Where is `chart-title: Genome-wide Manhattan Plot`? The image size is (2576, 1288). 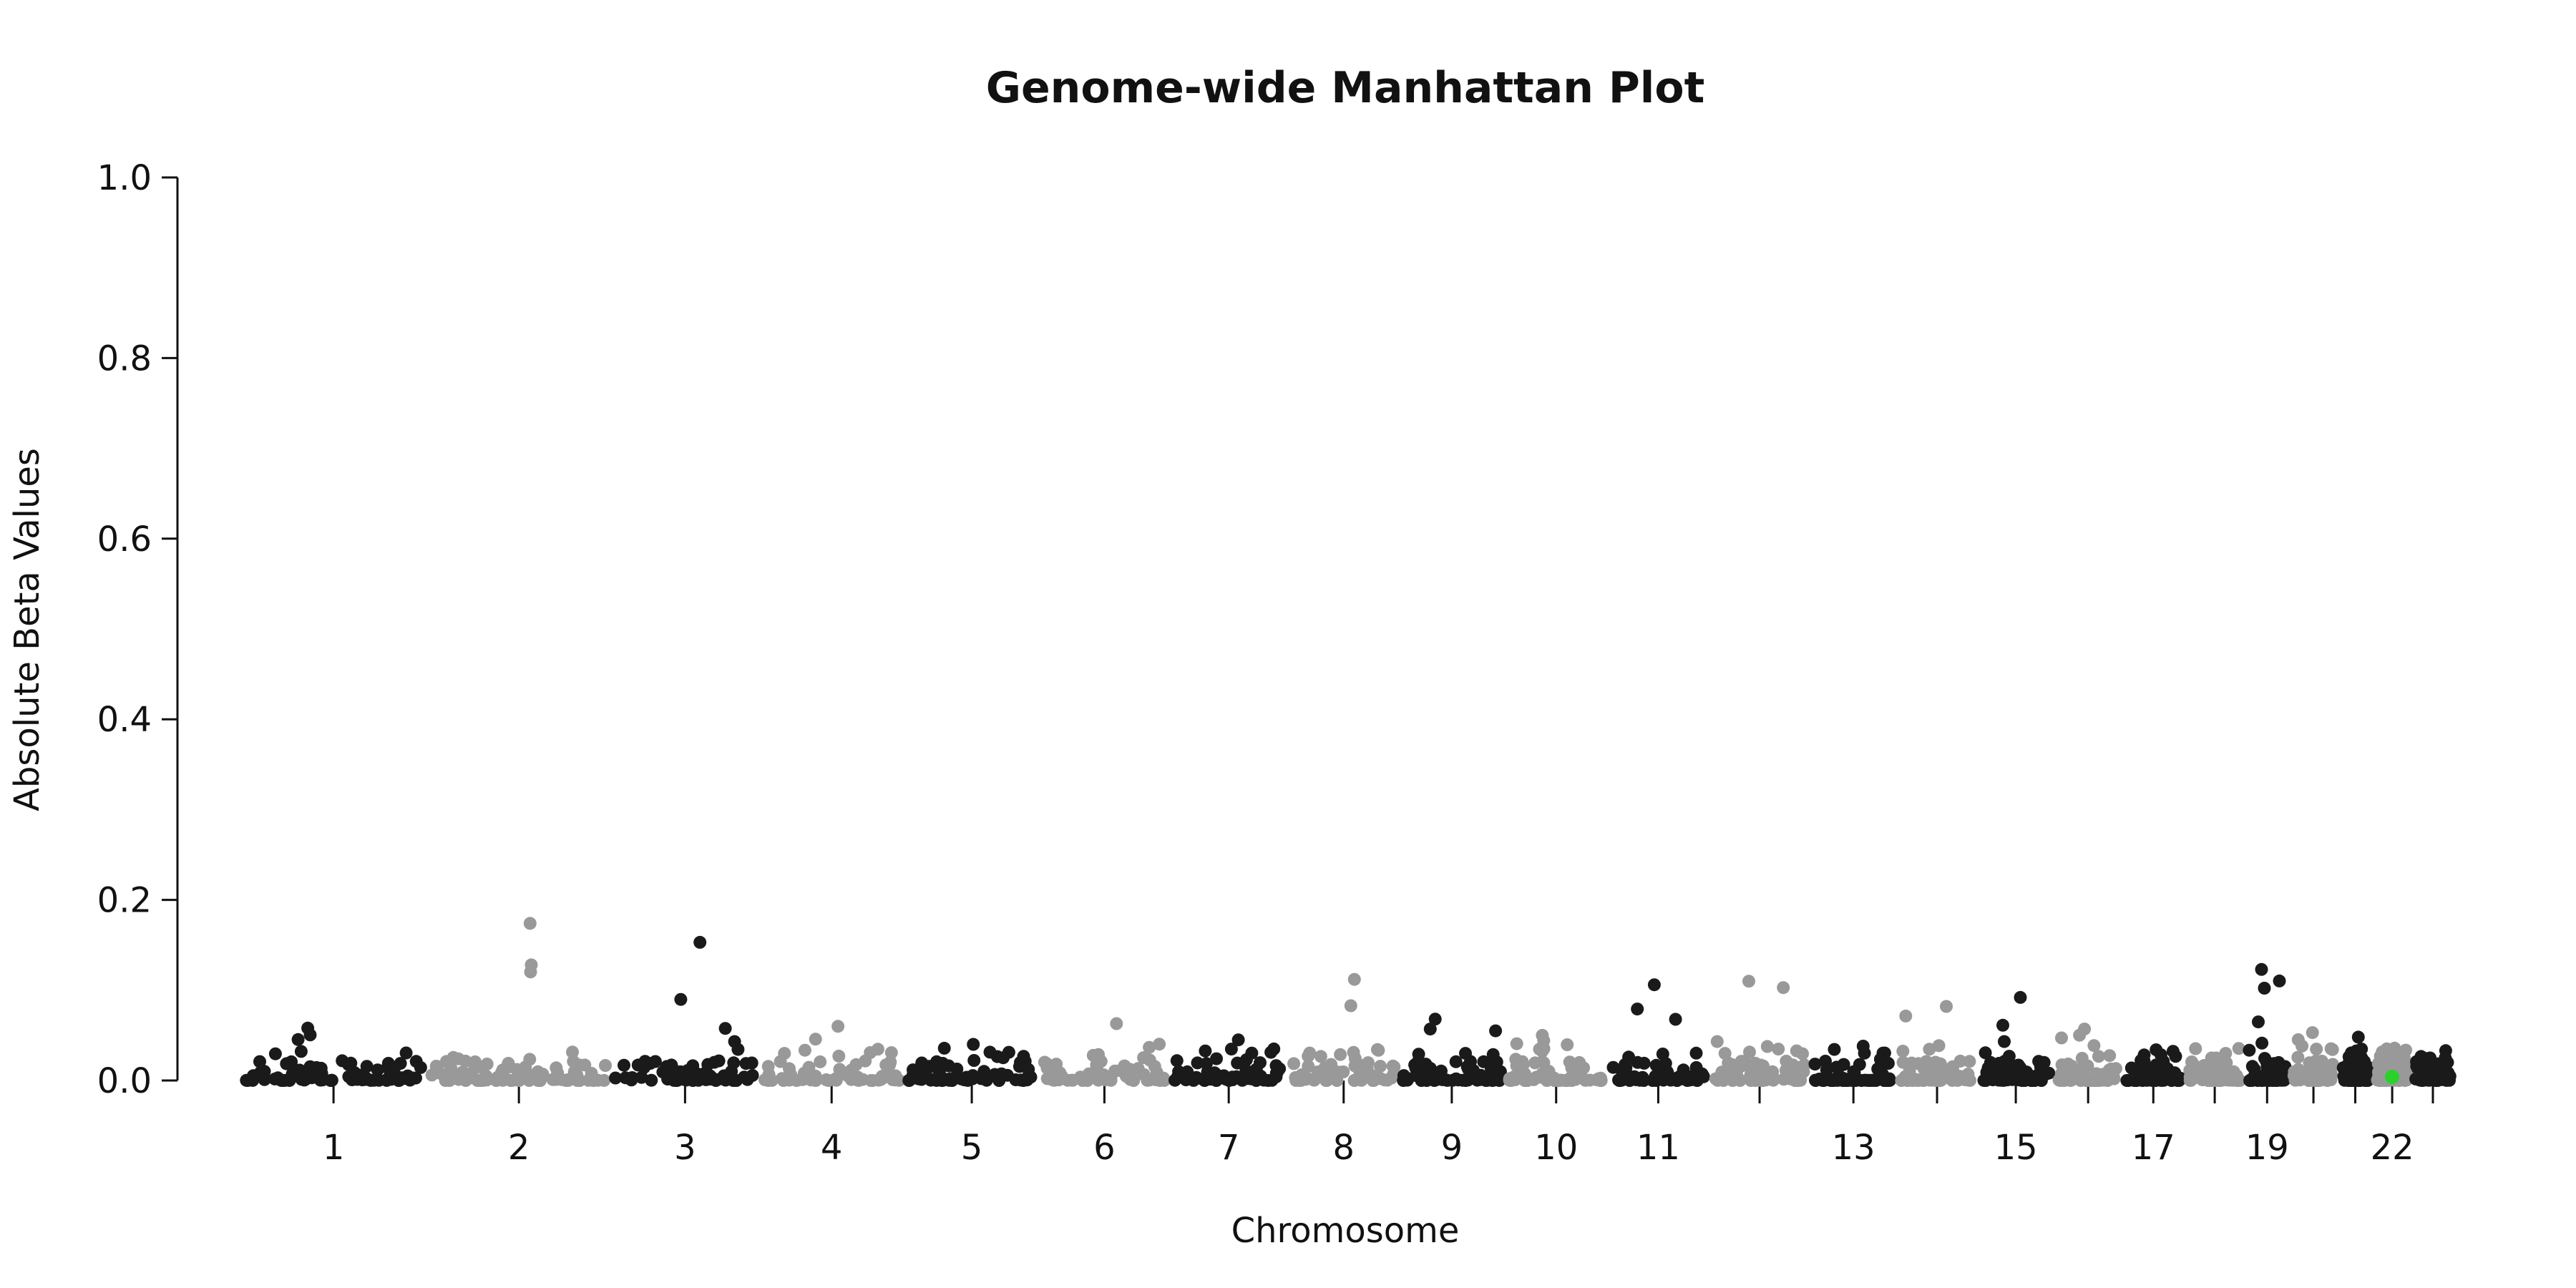
chart-title: Genome-wide Manhattan Plot is located at coordinates (1345, 88).